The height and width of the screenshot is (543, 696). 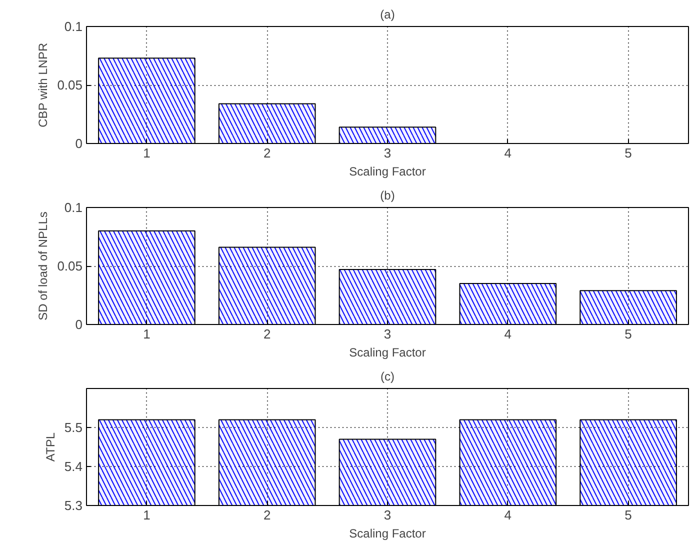 I want to click on y-axis-title: SD of load of NPLLs, so click(x=43, y=266).